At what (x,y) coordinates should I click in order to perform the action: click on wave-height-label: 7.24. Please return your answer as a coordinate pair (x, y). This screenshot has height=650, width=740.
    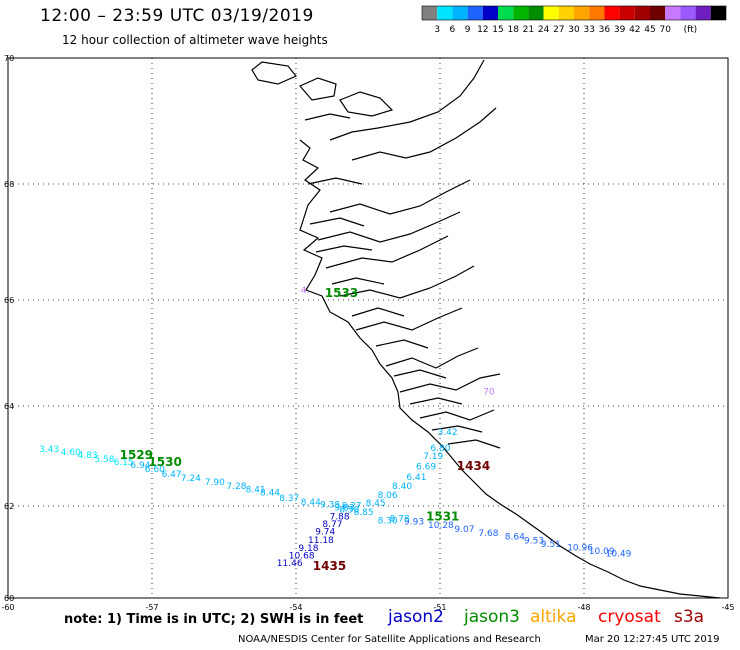
    Looking at the image, I should click on (191, 479).